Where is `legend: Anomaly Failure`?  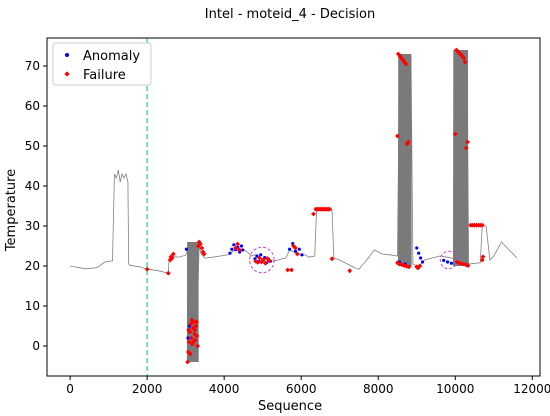 legend: Anomaly Failure is located at coordinates (102, 64).